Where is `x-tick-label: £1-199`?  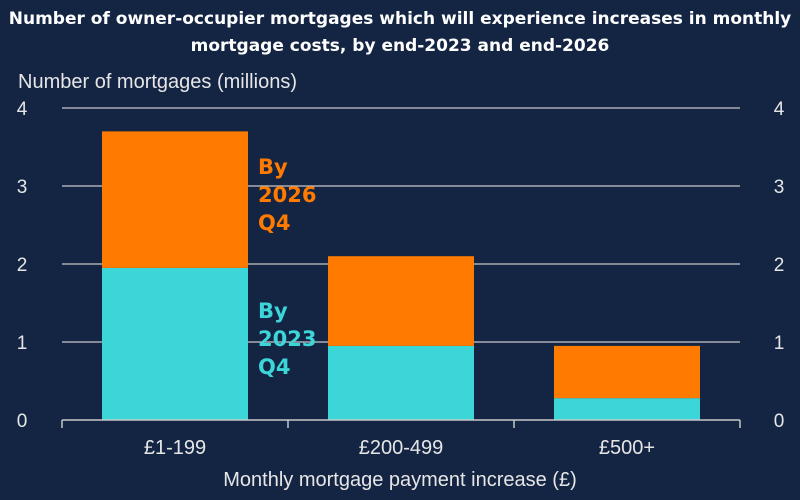 x-tick-label: £1-199 is located at coordinates (175, 448).